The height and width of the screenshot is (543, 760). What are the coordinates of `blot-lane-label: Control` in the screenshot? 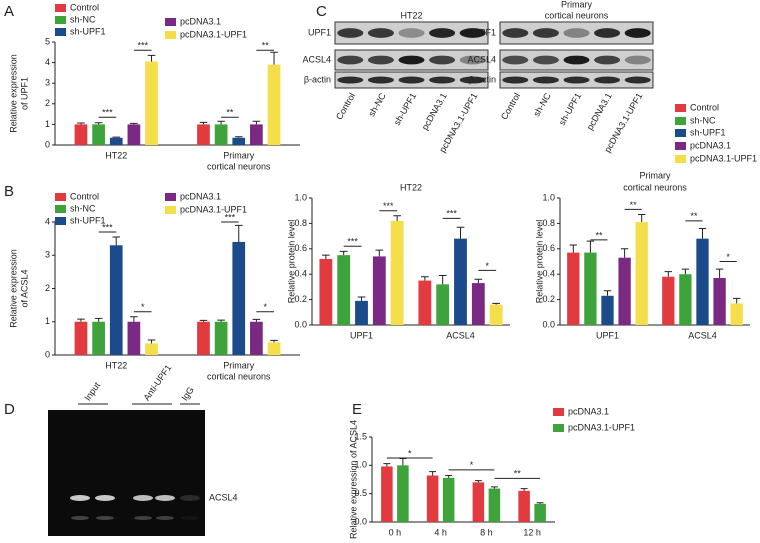 It's located at (510, 106).